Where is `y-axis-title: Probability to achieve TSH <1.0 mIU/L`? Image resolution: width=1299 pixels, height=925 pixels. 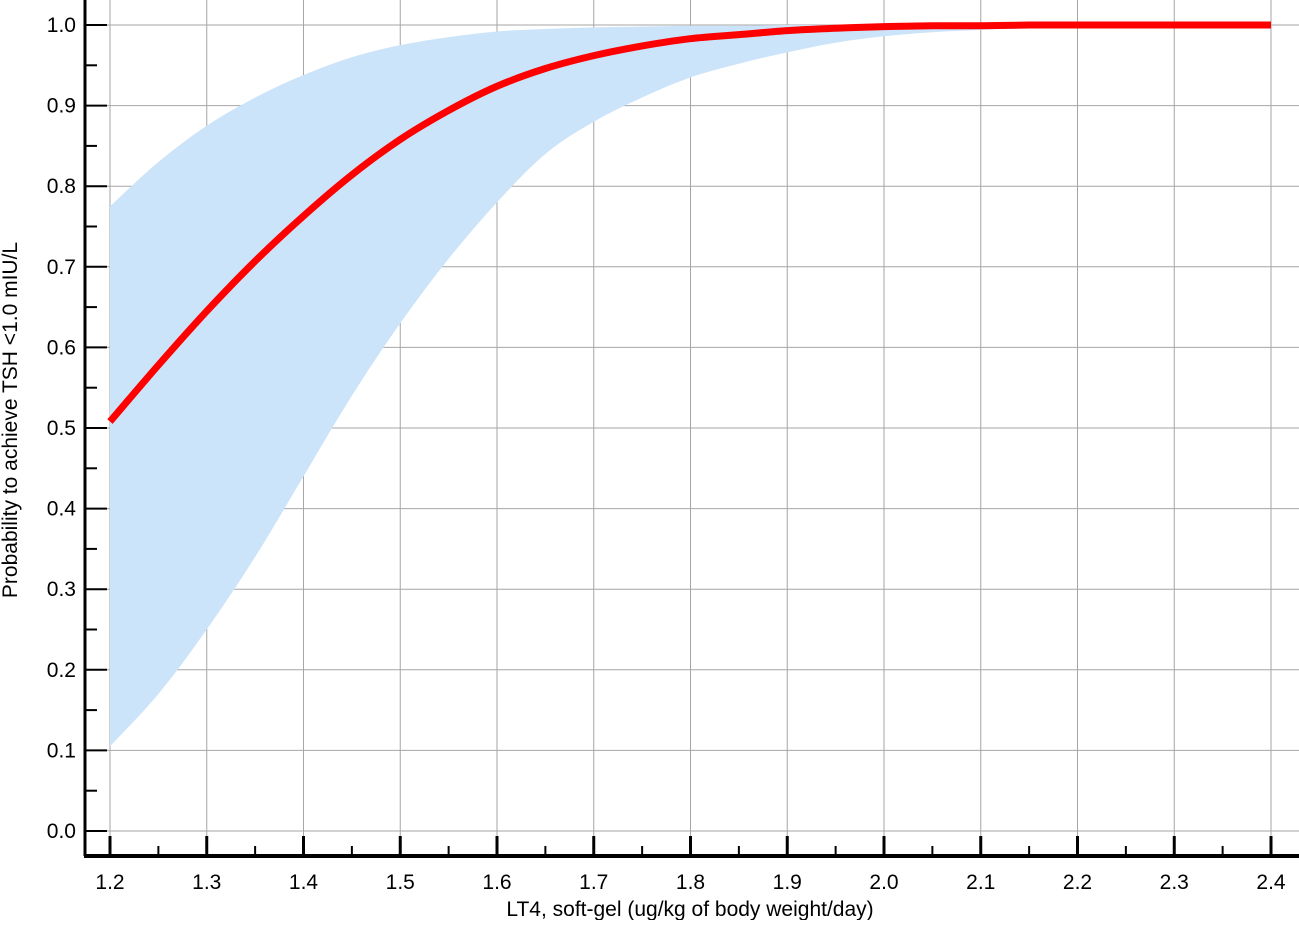
y-axis-title: Probability to achieve TSH <1.0 mIU/L is located at coordinates (11, 420).